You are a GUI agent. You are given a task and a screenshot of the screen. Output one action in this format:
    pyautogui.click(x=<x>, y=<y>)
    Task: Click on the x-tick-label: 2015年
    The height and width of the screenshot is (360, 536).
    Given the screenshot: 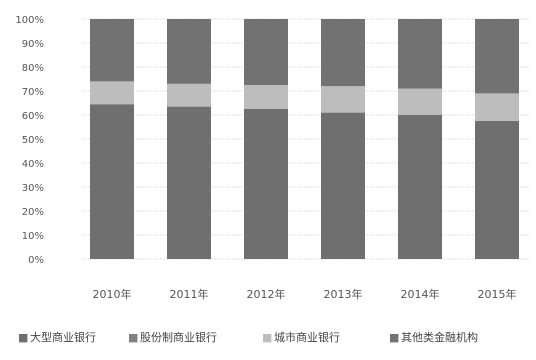 What is the action you would take?
    pyautogui.click(x=497, y=294)
    